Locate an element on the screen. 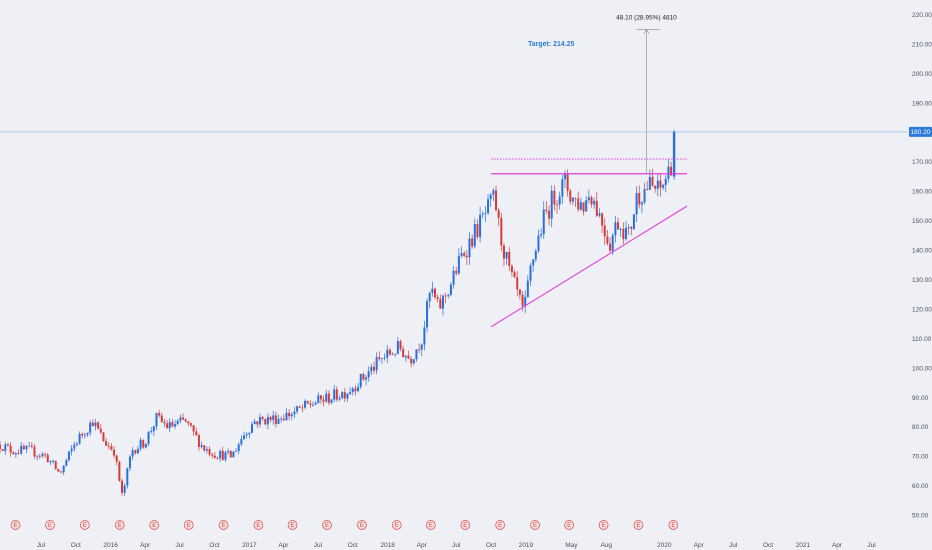  x-tick-label: Oct is located at coordinates (491, 545).